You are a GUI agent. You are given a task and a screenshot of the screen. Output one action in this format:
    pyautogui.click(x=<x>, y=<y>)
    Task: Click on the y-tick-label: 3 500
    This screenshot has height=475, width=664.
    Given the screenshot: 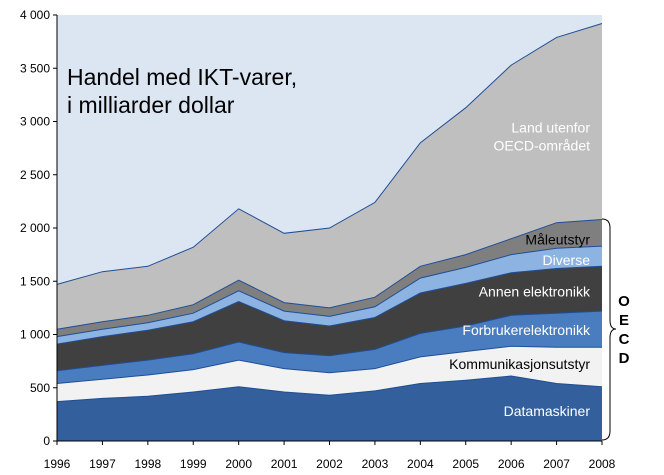 What is the action you would take?
    pyautogui.click(x=35, y=68)
    